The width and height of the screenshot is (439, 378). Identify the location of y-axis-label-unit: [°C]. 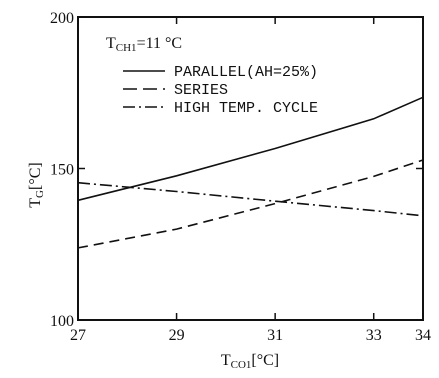
(35, 176).